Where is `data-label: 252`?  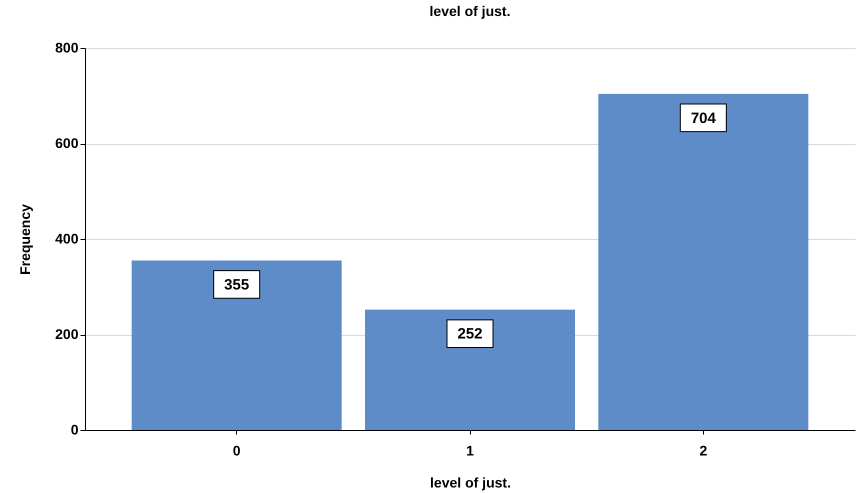
data-label: 252 is located at coordinates (470, 334).